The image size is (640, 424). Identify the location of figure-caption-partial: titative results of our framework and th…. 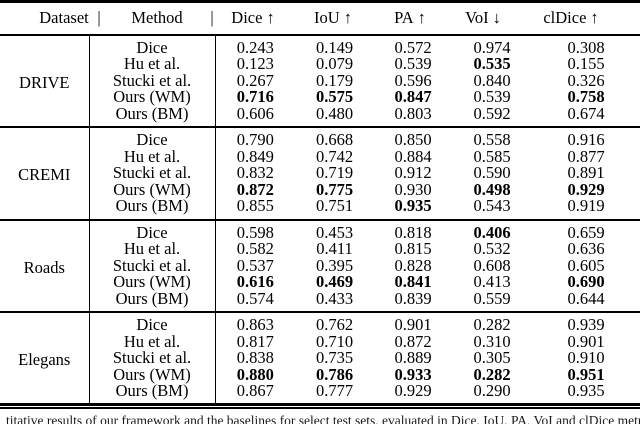
(323, 418).